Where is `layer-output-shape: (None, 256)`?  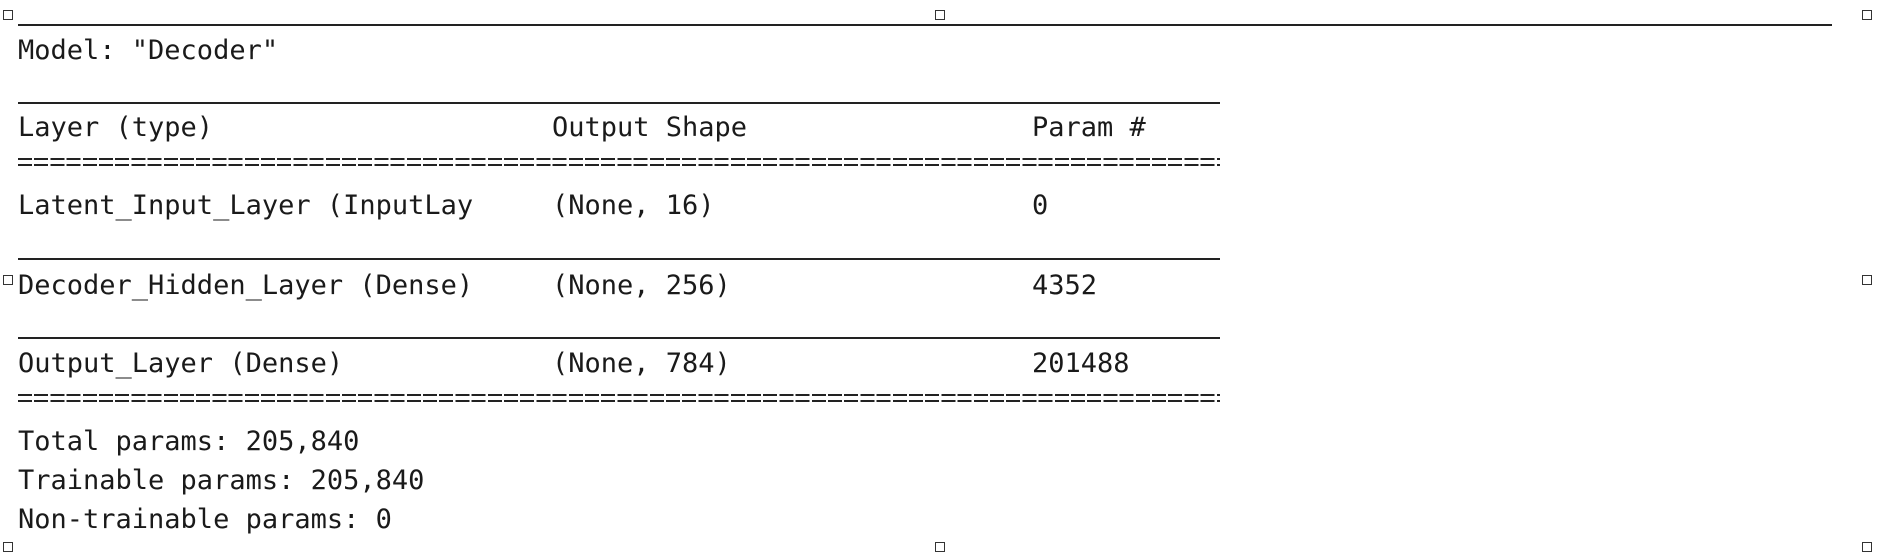 layer-output-shape: (None, 256) is located at coordinates (641, 285).